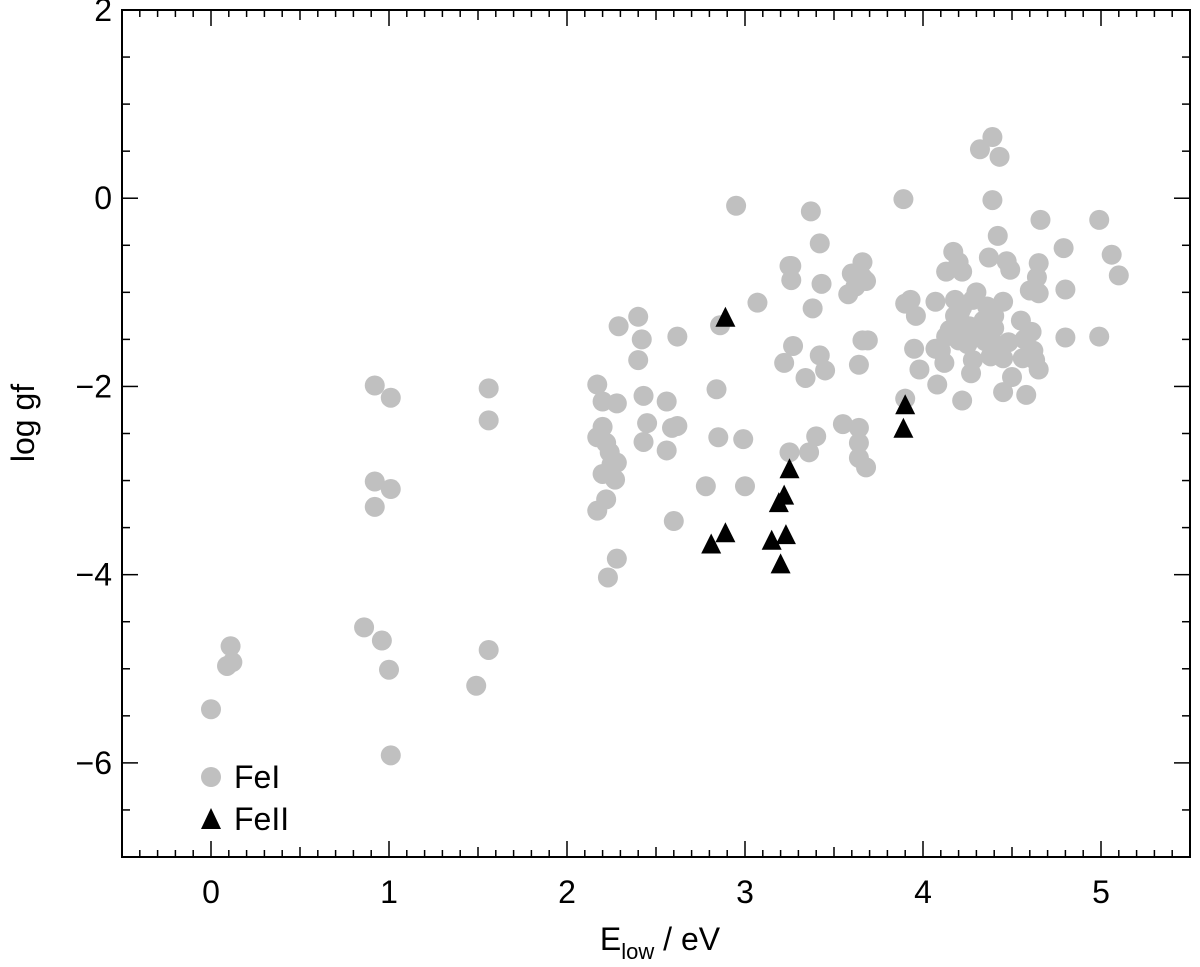  I want to click on y-tick-label: −6, so click(94, 763).